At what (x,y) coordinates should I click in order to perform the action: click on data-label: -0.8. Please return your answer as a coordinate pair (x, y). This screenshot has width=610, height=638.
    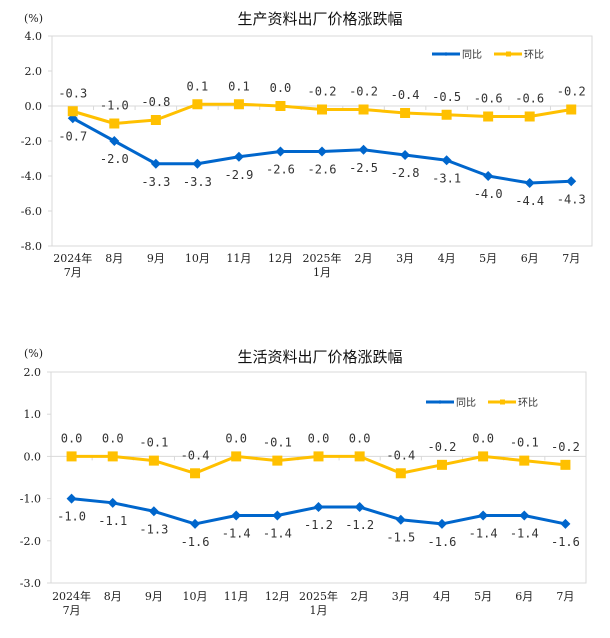
    Looking at the image, I should click on (155, 102).